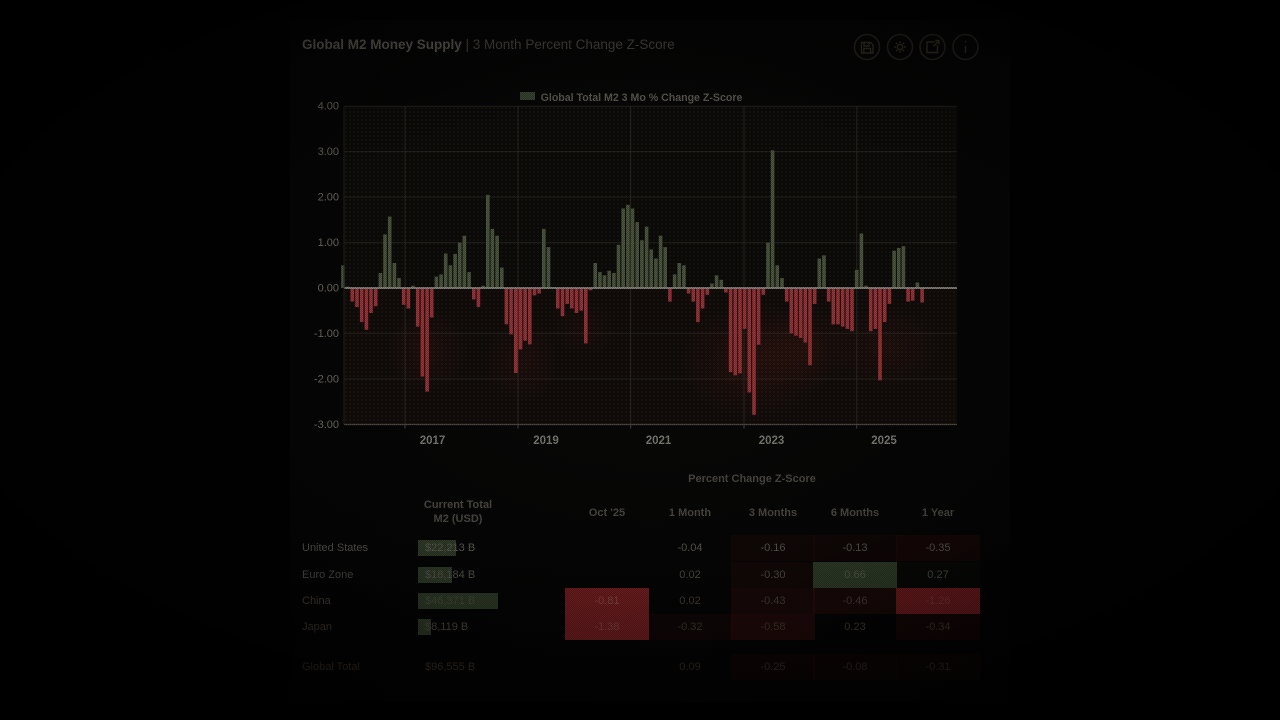  Describe the element at coordinates (326, 425) in the screenshot. I see `svg-text: -3.00` at that location.